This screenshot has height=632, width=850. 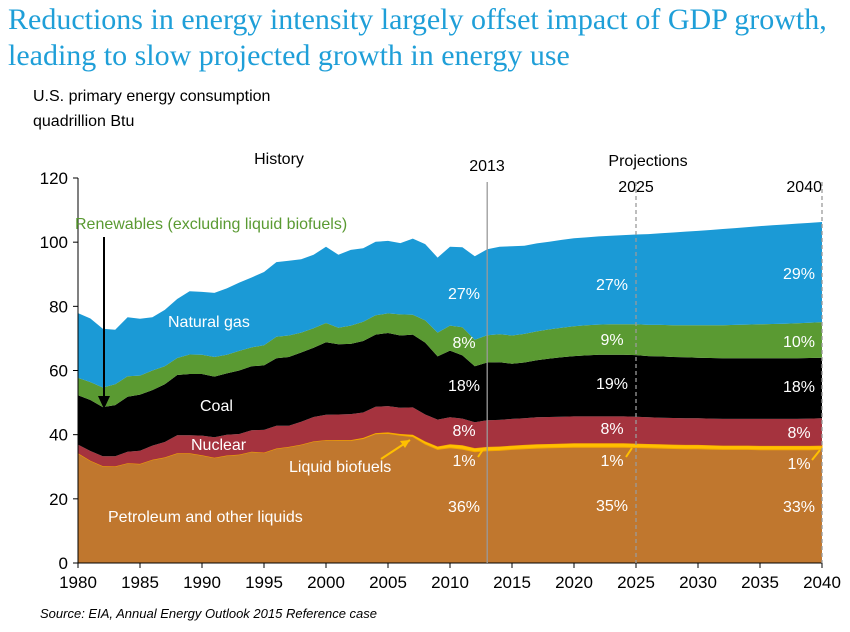 I want to click on share-petroleum-2013: 36%, so click(x=464, y=507).